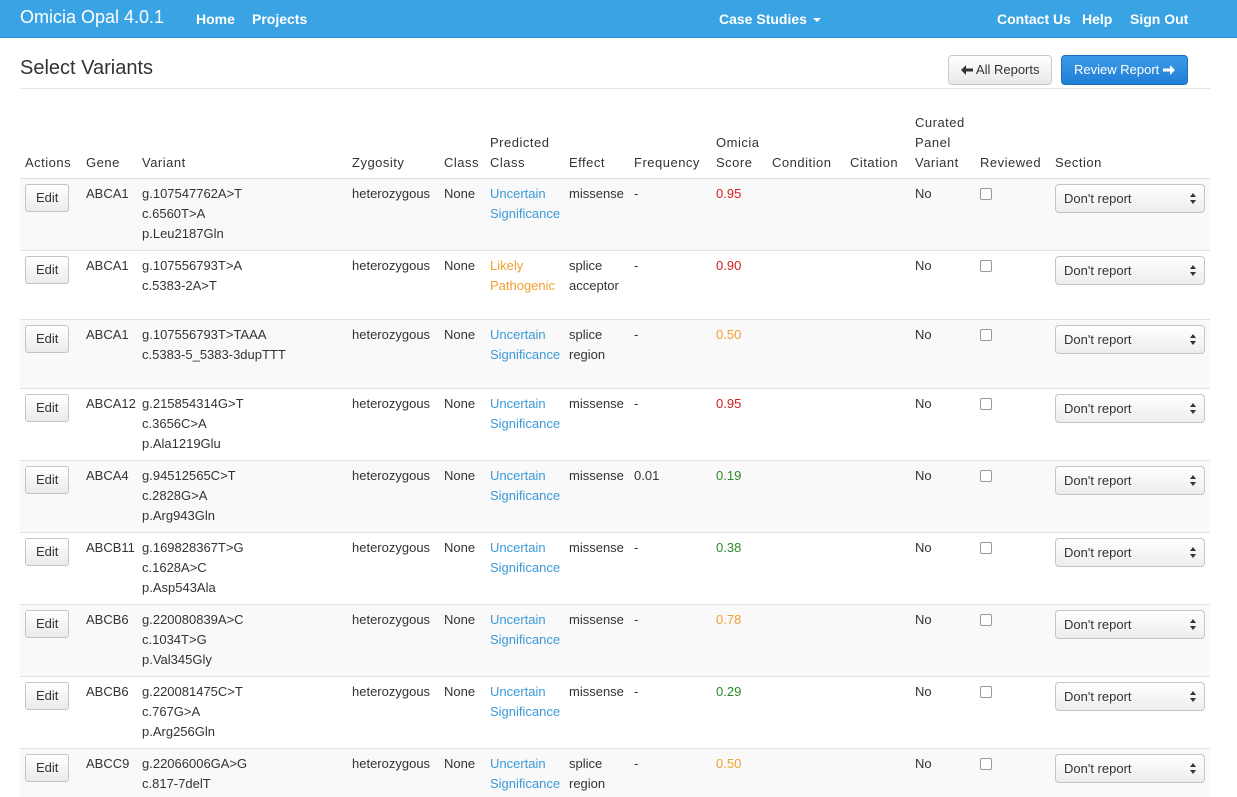 This screenshot has width=1237, height=797. I want to click on effect-cell: missense, so click(596, 568).